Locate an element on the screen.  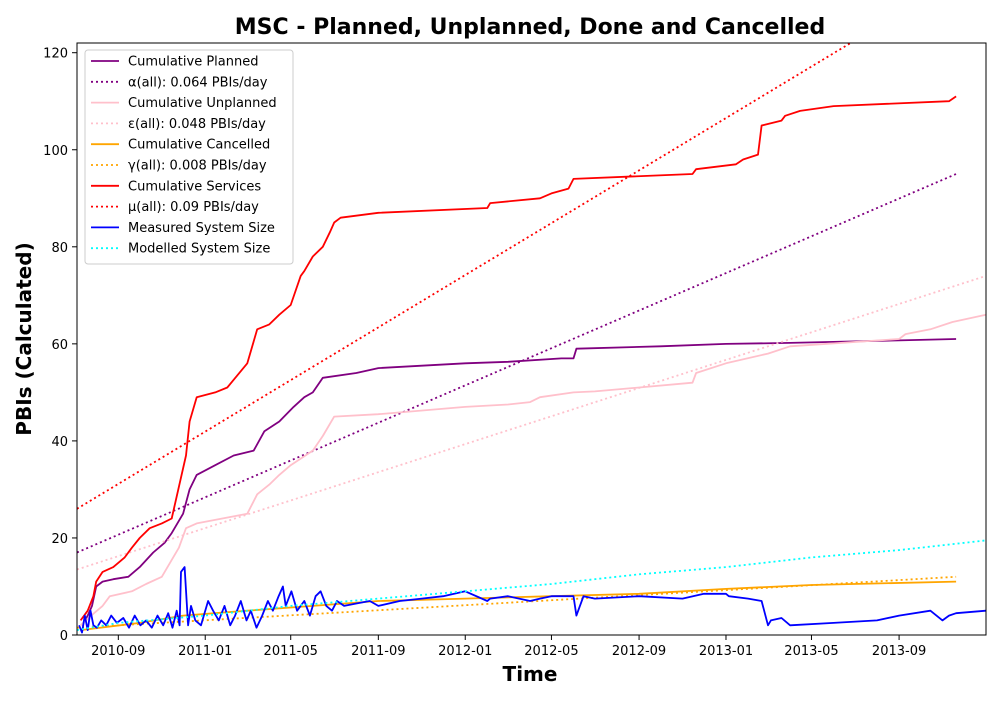
legend-label: ε(all): 0.048 PBIs/day is located at coordinates (197, 124).